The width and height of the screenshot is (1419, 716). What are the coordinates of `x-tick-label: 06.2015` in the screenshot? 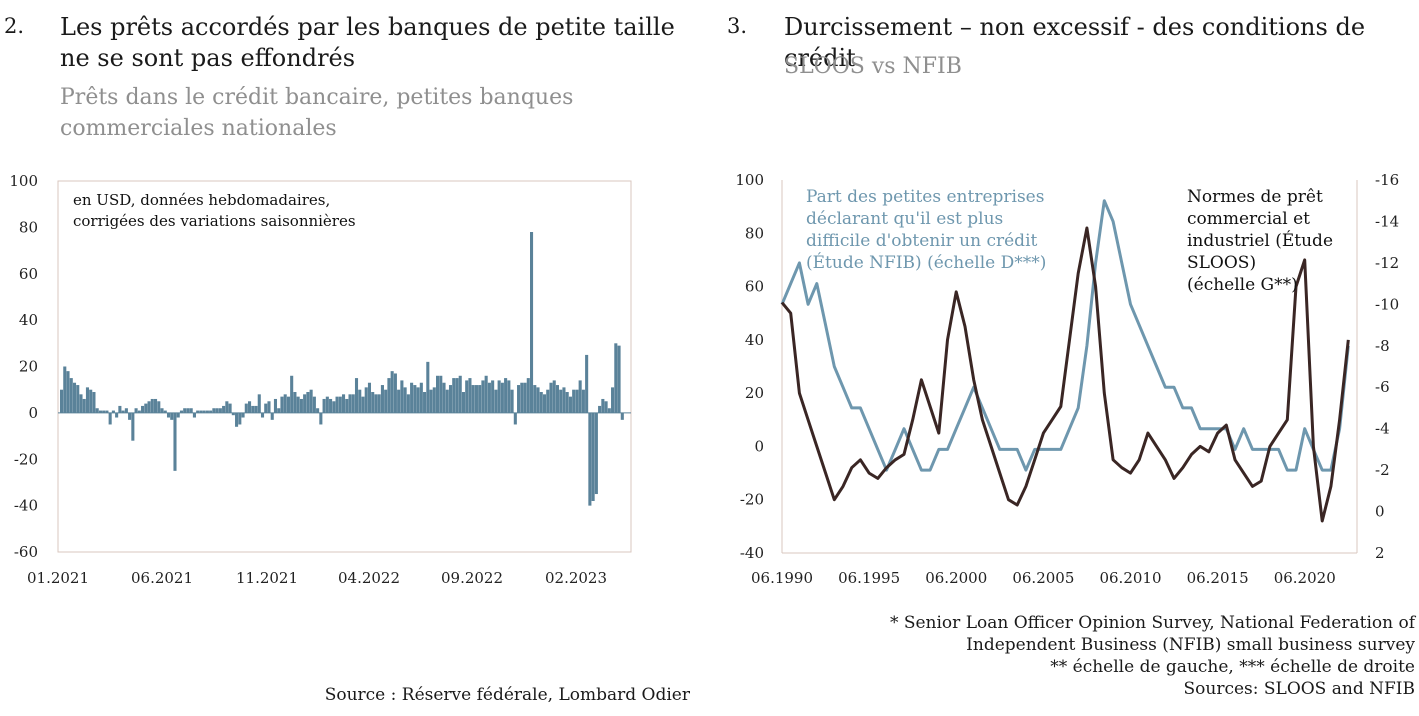 It's located at (1218, 578).